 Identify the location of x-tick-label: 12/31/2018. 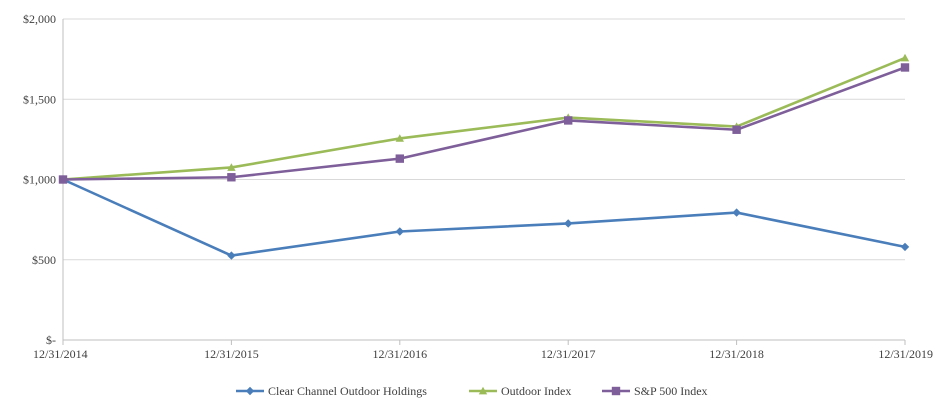
(736, 354).